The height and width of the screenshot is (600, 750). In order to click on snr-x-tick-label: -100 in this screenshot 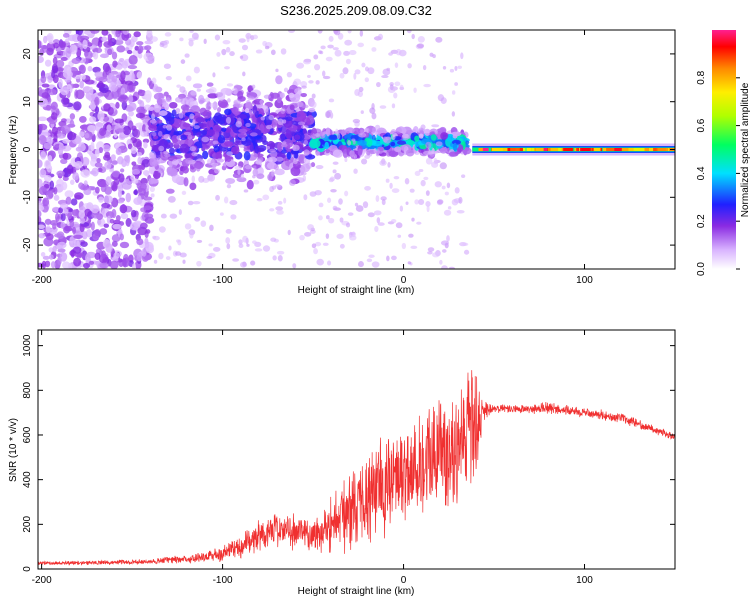, I will do `click(223, 580)`.